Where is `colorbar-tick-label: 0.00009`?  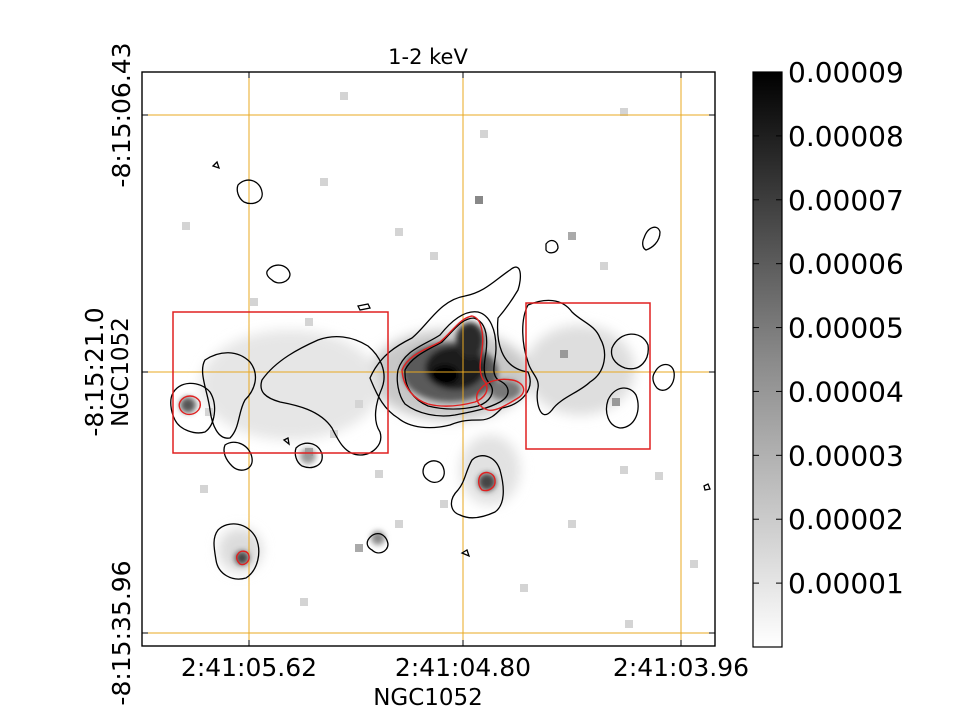
colorbar-tick-label: 0.00009 is located at coordinates (846, 72).